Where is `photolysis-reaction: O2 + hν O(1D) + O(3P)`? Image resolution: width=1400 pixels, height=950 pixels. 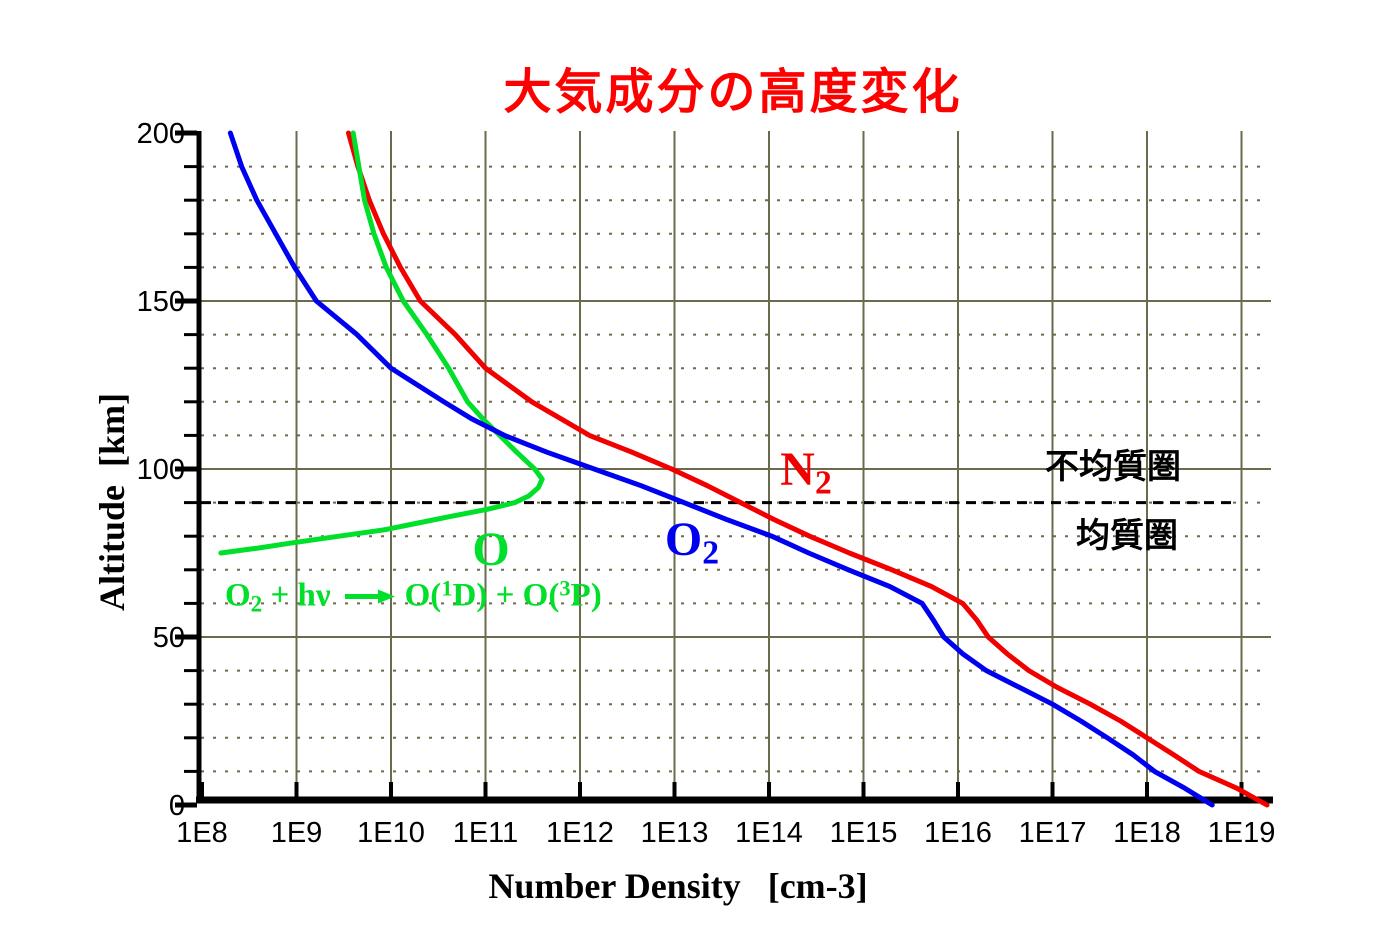 photolysis-reaction: O2 + hν O(1D) + O(3P) is located at coordinates (413, 596).